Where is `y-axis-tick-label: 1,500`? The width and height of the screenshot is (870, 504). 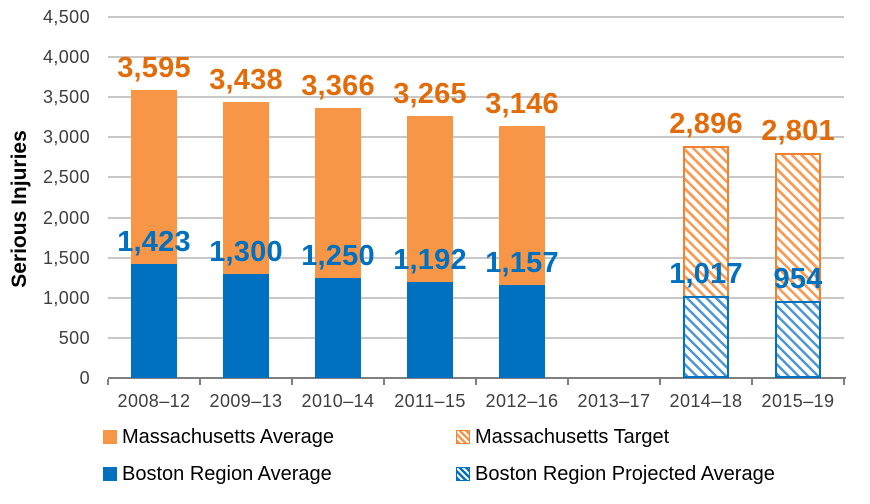
y-axis-tick-label: 1,500 is located at coordinates (66, 257).